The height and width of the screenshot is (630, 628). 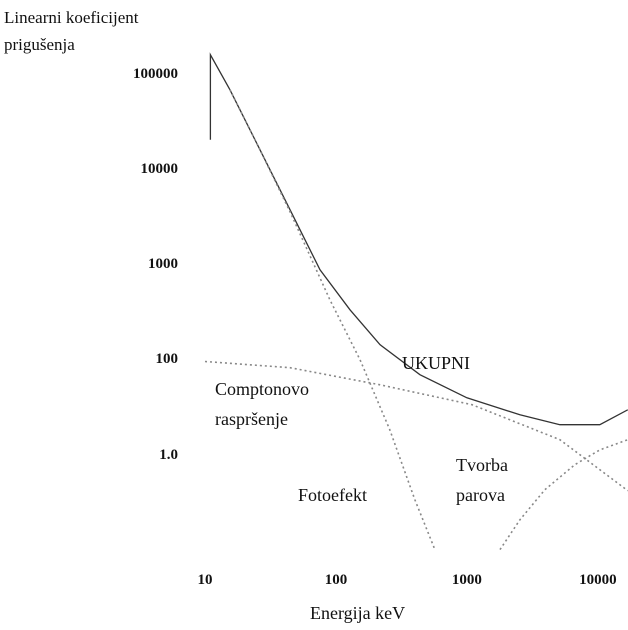 I want to click on x-tick-label: 10, so click(x=205, y=580).